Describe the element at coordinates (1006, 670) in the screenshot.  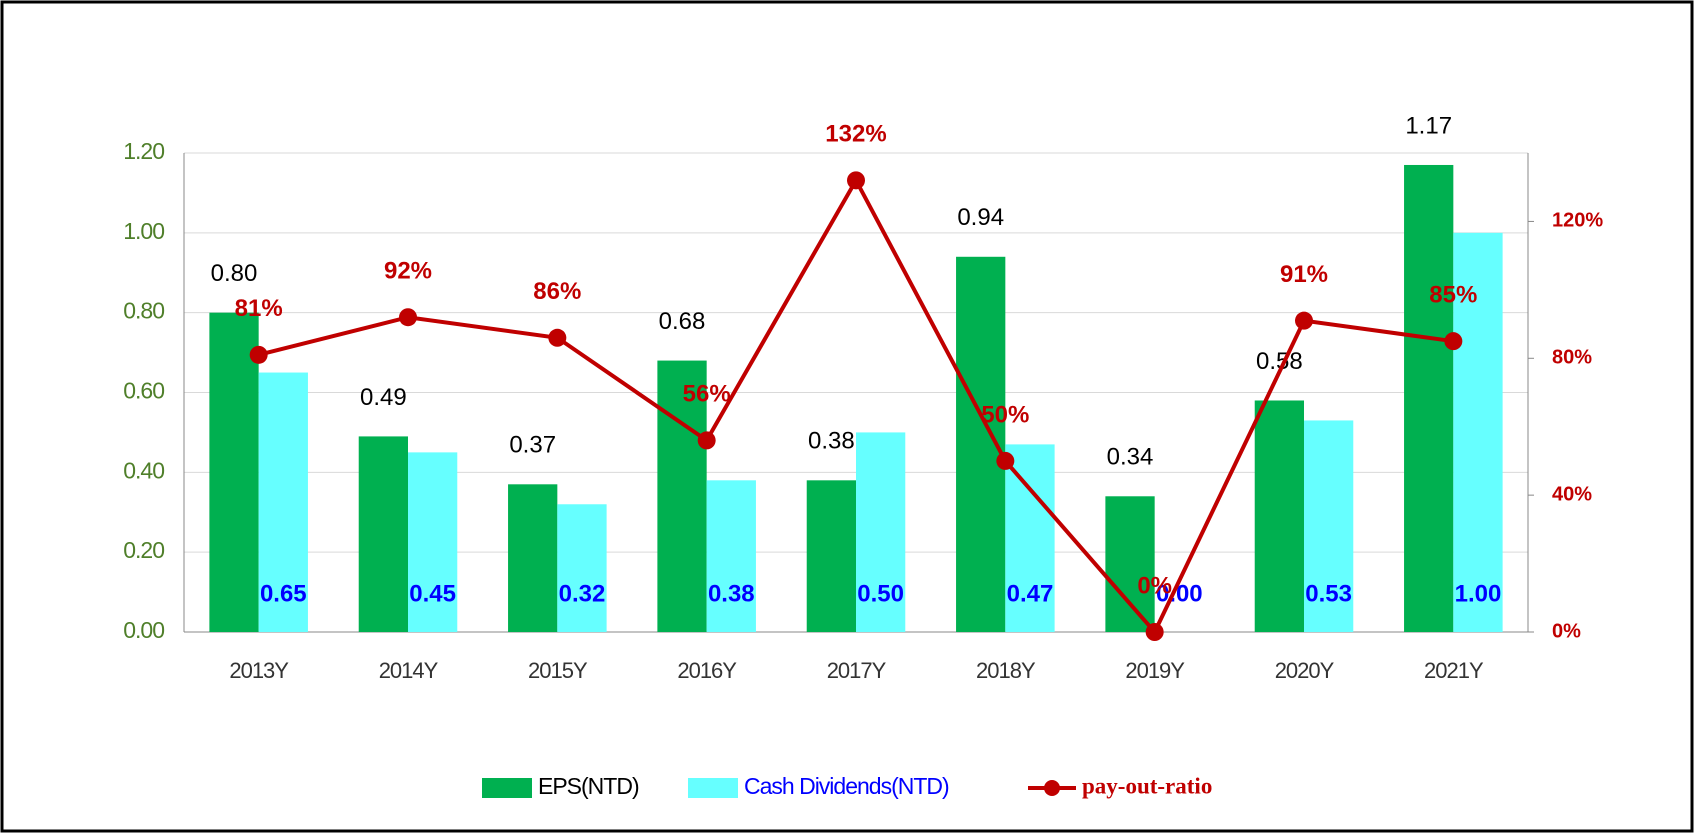
I see `x-tick-label: 2018Y` at that location.